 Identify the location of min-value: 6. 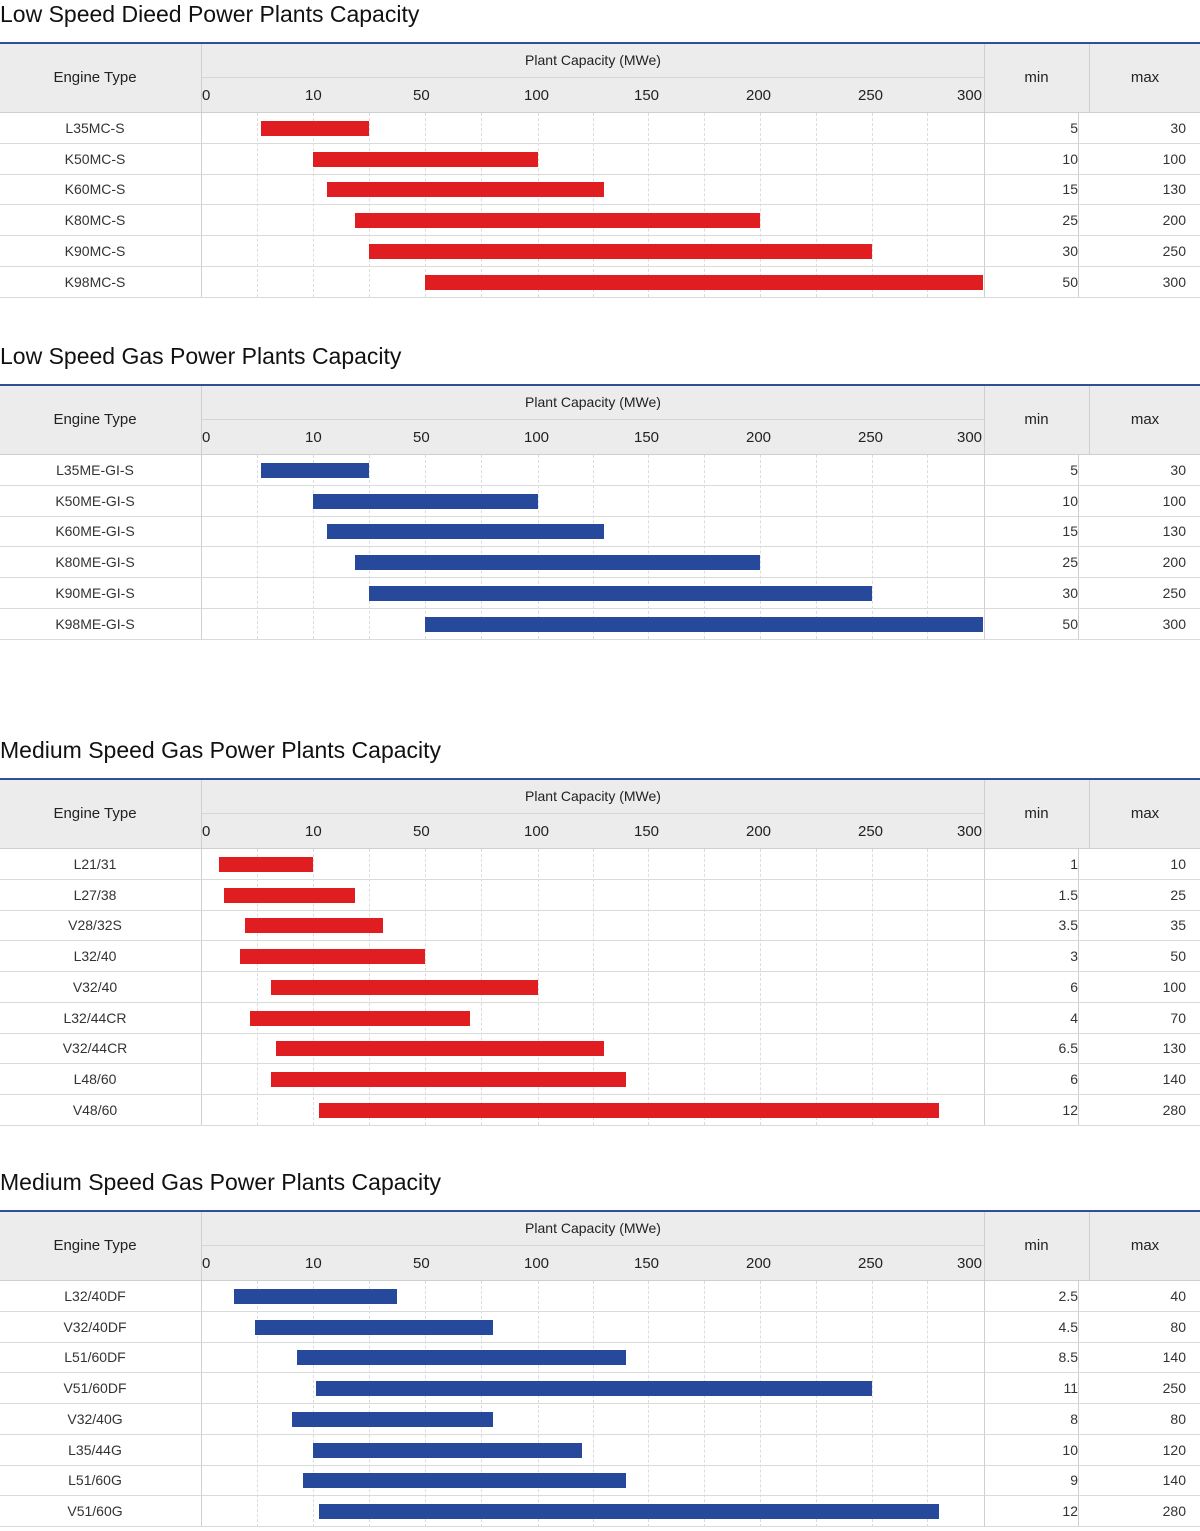
(1031, 986).